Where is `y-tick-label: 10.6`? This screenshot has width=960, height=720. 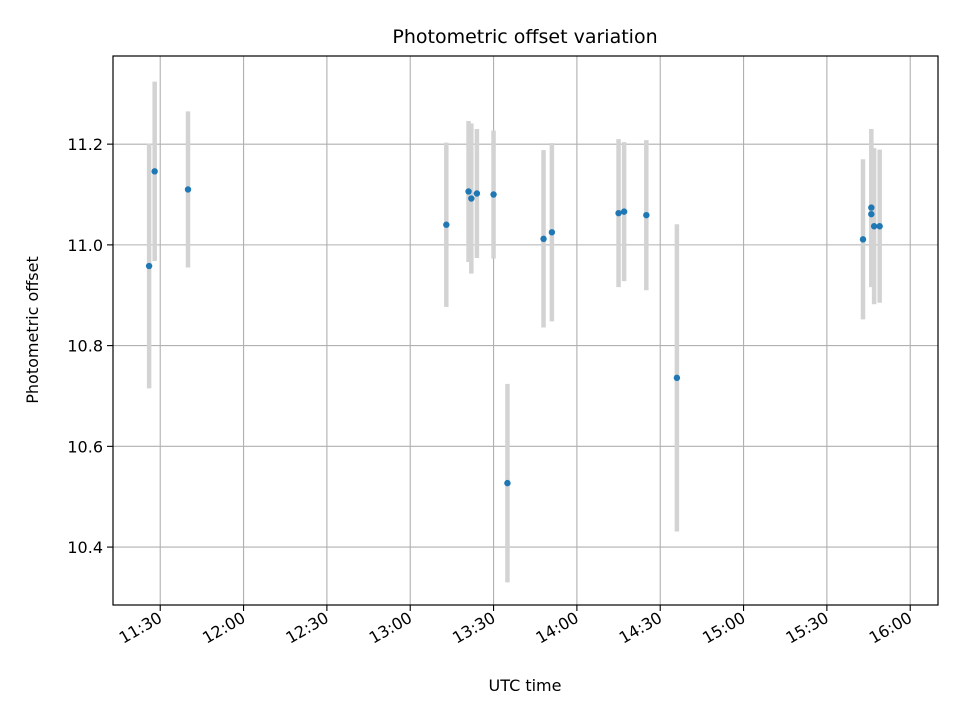
y-tick-label: 10.6 is located at coordinates (85, 446).